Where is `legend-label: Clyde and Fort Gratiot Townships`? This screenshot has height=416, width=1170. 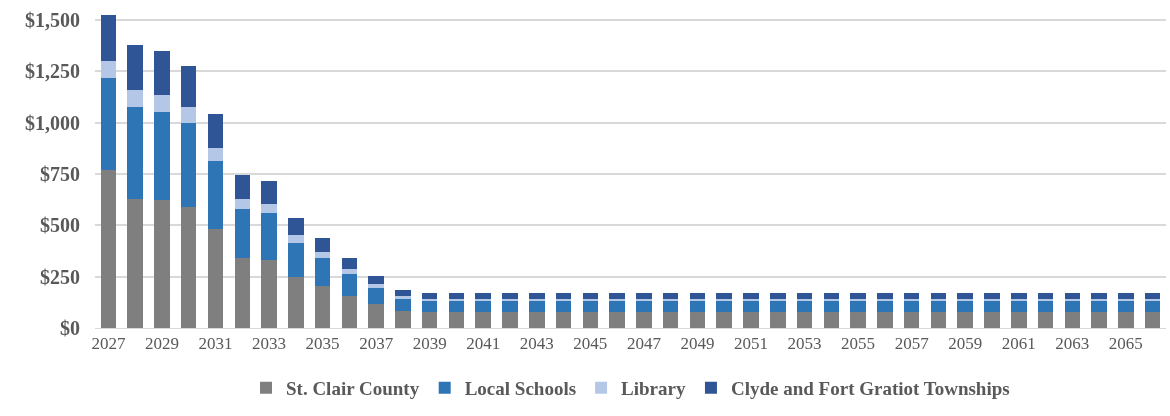 legend-label: Clyde and Fort Gratiot Townships is located at coordinates (870, 389).